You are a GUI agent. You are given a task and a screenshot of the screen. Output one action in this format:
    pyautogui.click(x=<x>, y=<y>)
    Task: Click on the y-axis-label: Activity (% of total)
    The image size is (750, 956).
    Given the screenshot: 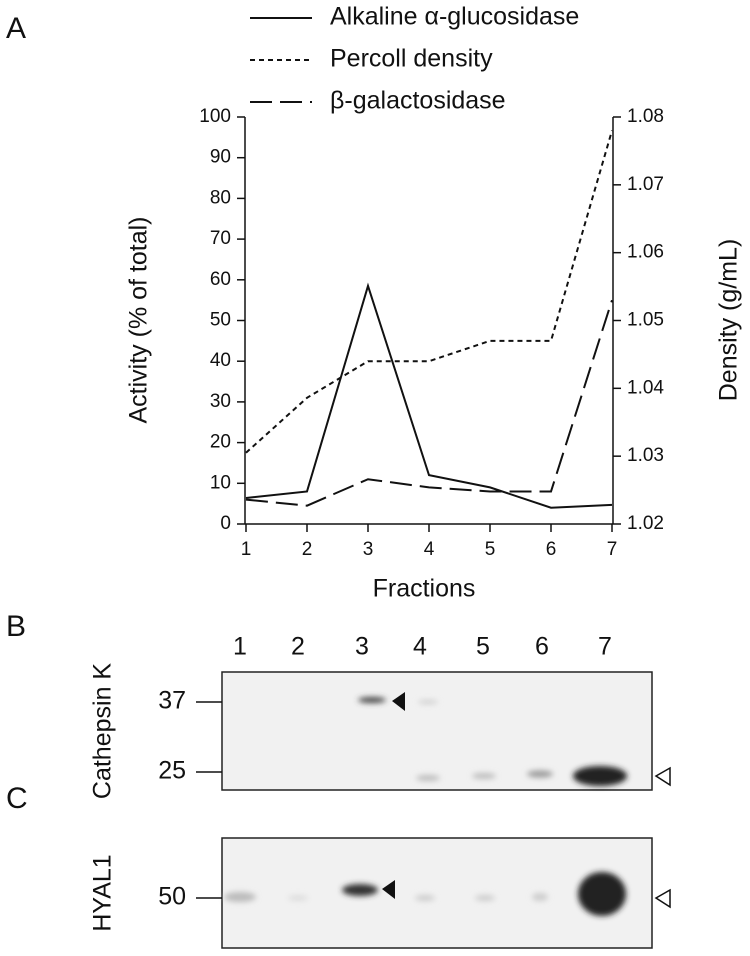 What is the action you would take?
    pyautogui.click(x=139, y=320)
    